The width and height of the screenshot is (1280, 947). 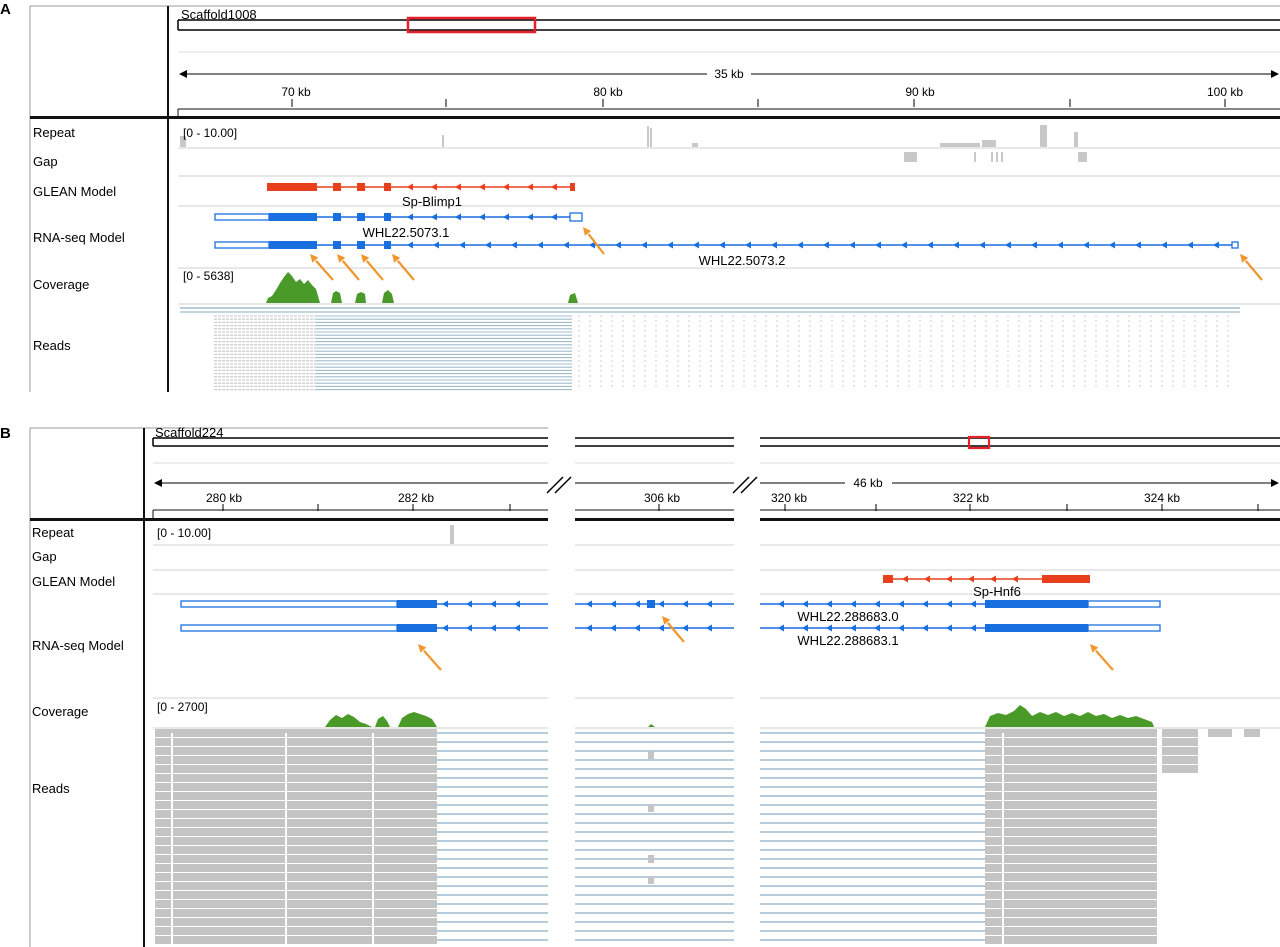 What do you see at coordinates (51, 788) in the screenshot?
I see `panel-b-track-name-reads: Reads` at bounding box center [51, 788].